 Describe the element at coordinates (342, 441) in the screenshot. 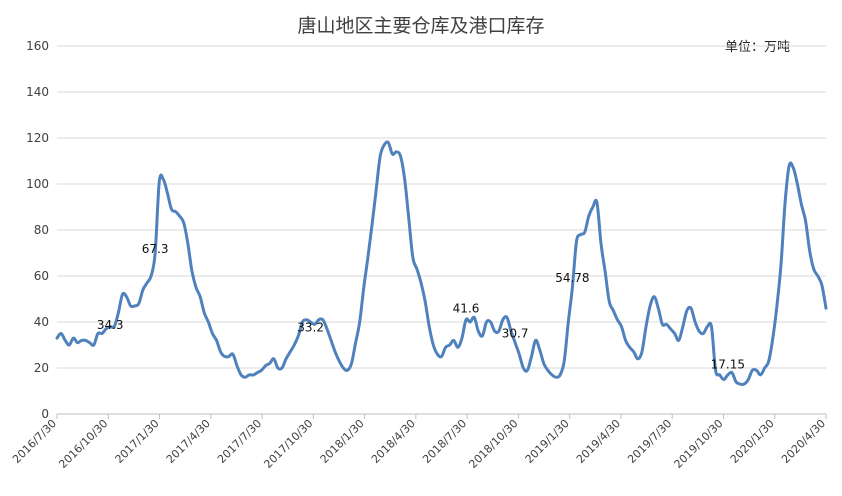

I see `x-tick-label: 2018/1/30` at that location.